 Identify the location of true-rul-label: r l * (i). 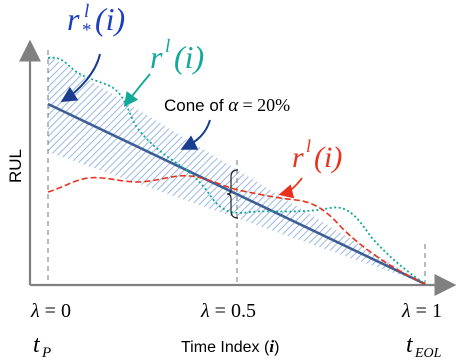
(96, 21).